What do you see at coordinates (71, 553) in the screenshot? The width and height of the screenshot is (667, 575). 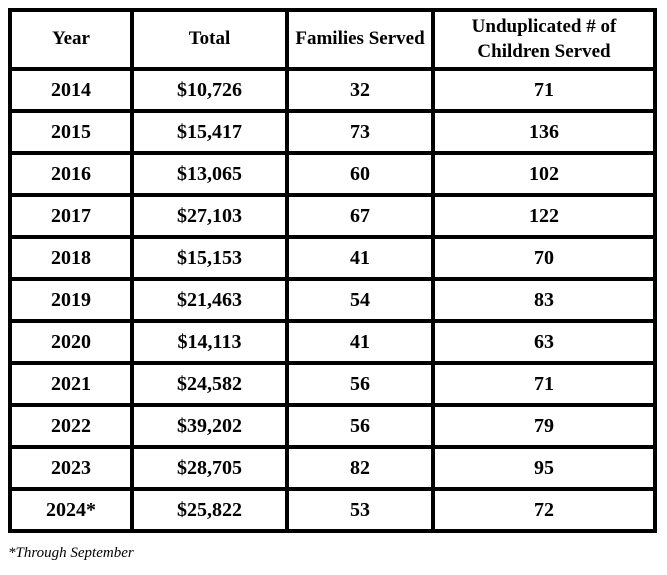 I see `footnote: *Through September` at bounding box center [71, 553].